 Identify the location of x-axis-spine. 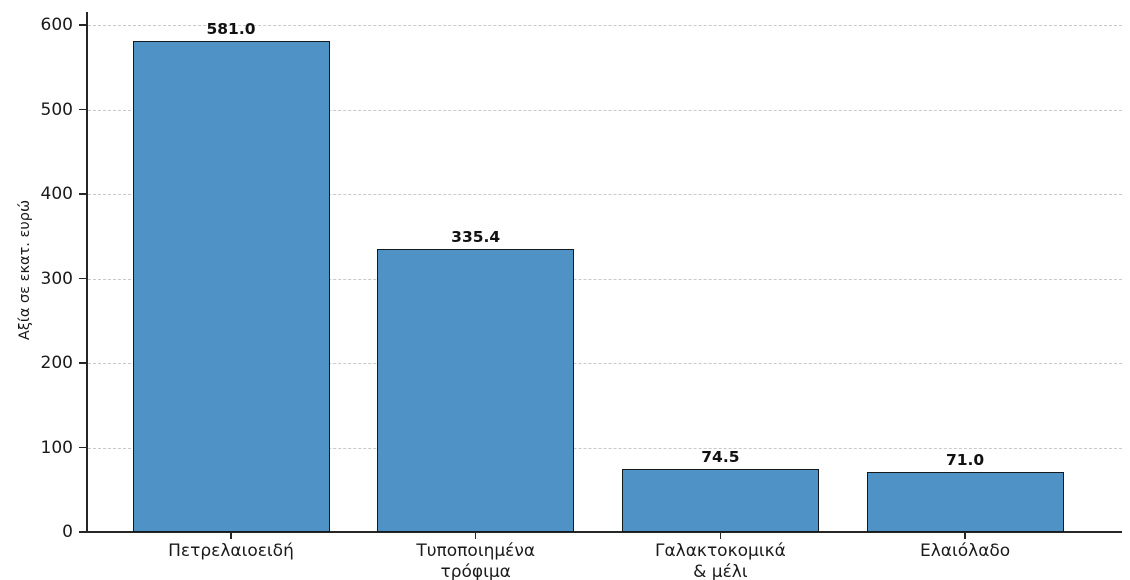
(604, 532).